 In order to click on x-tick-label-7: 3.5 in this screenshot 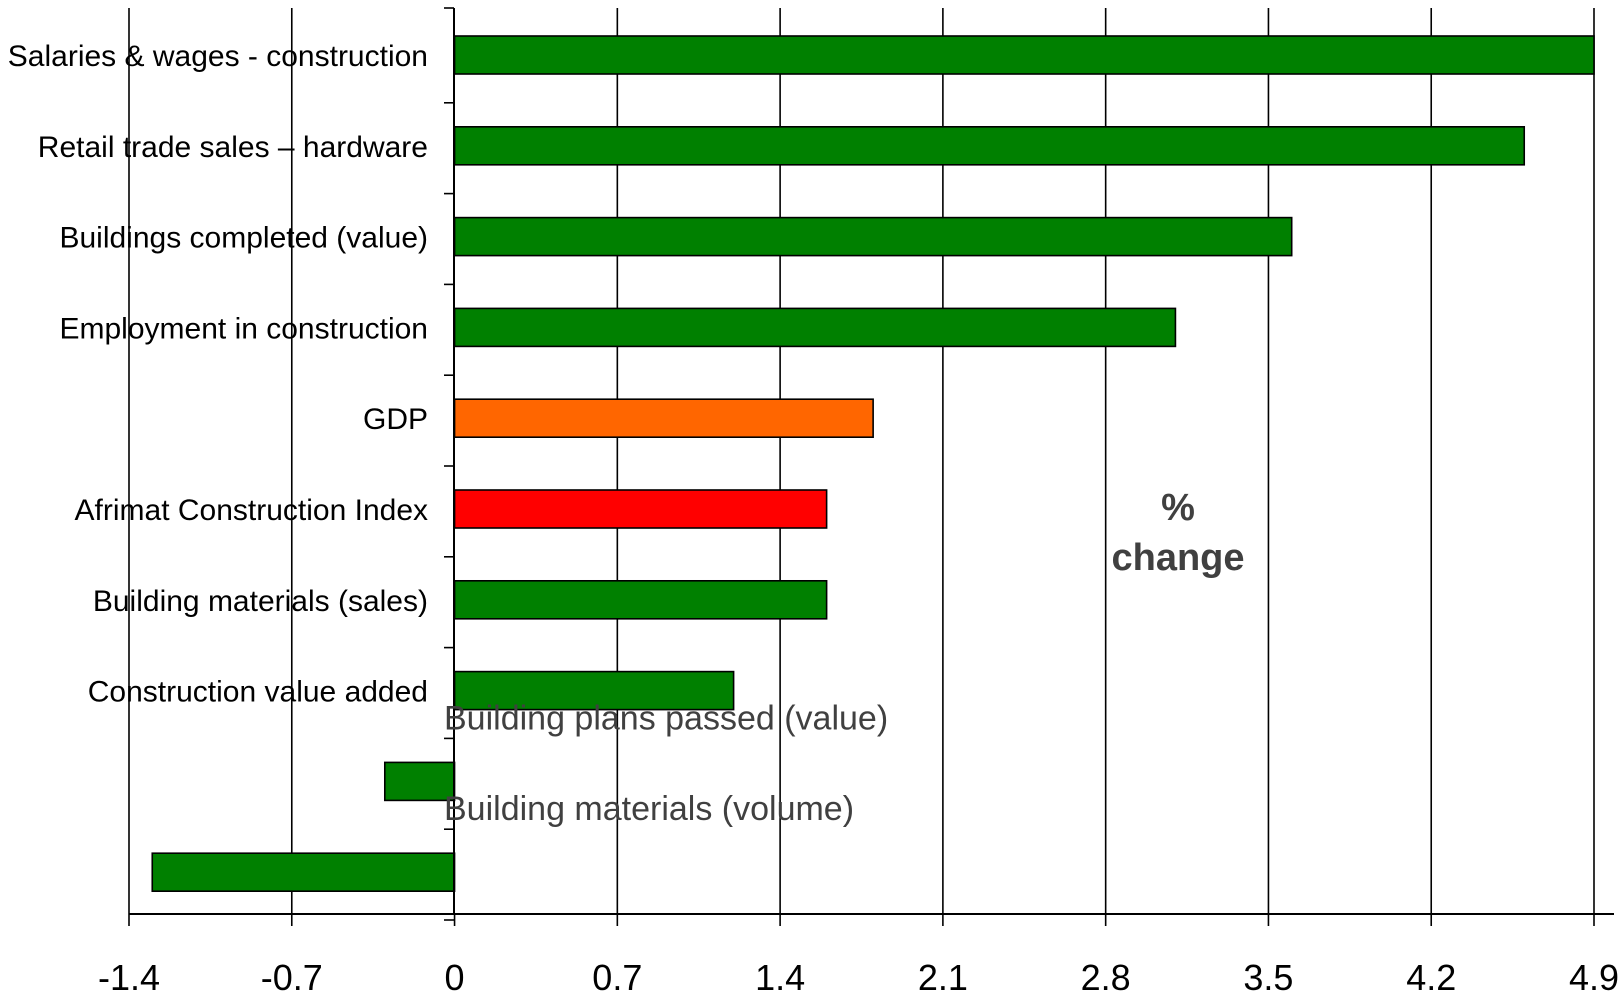, I will do `click(1268, 974)`.